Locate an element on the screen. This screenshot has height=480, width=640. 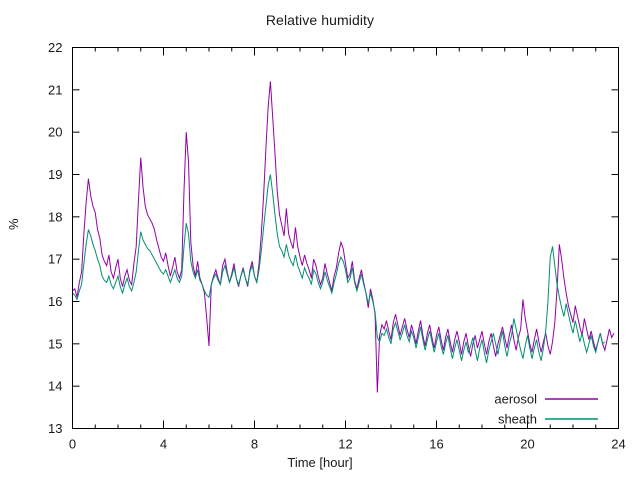
legend-label-sheath: sheath is located at coordinates (517, 419).